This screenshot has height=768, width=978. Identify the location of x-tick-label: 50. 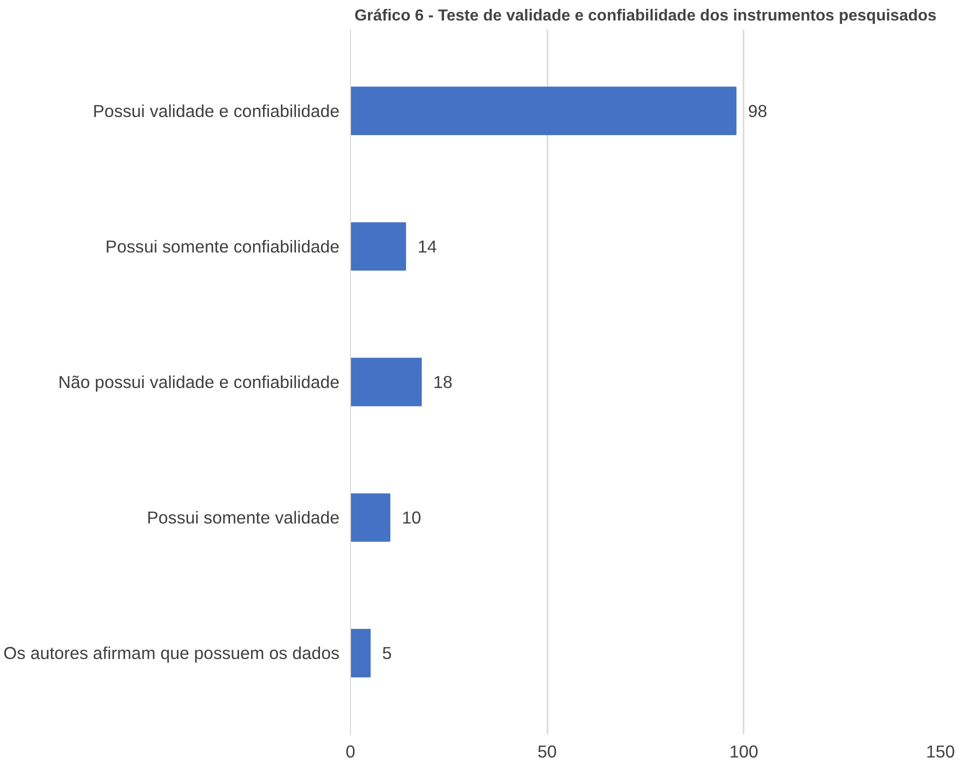
(547, 752).